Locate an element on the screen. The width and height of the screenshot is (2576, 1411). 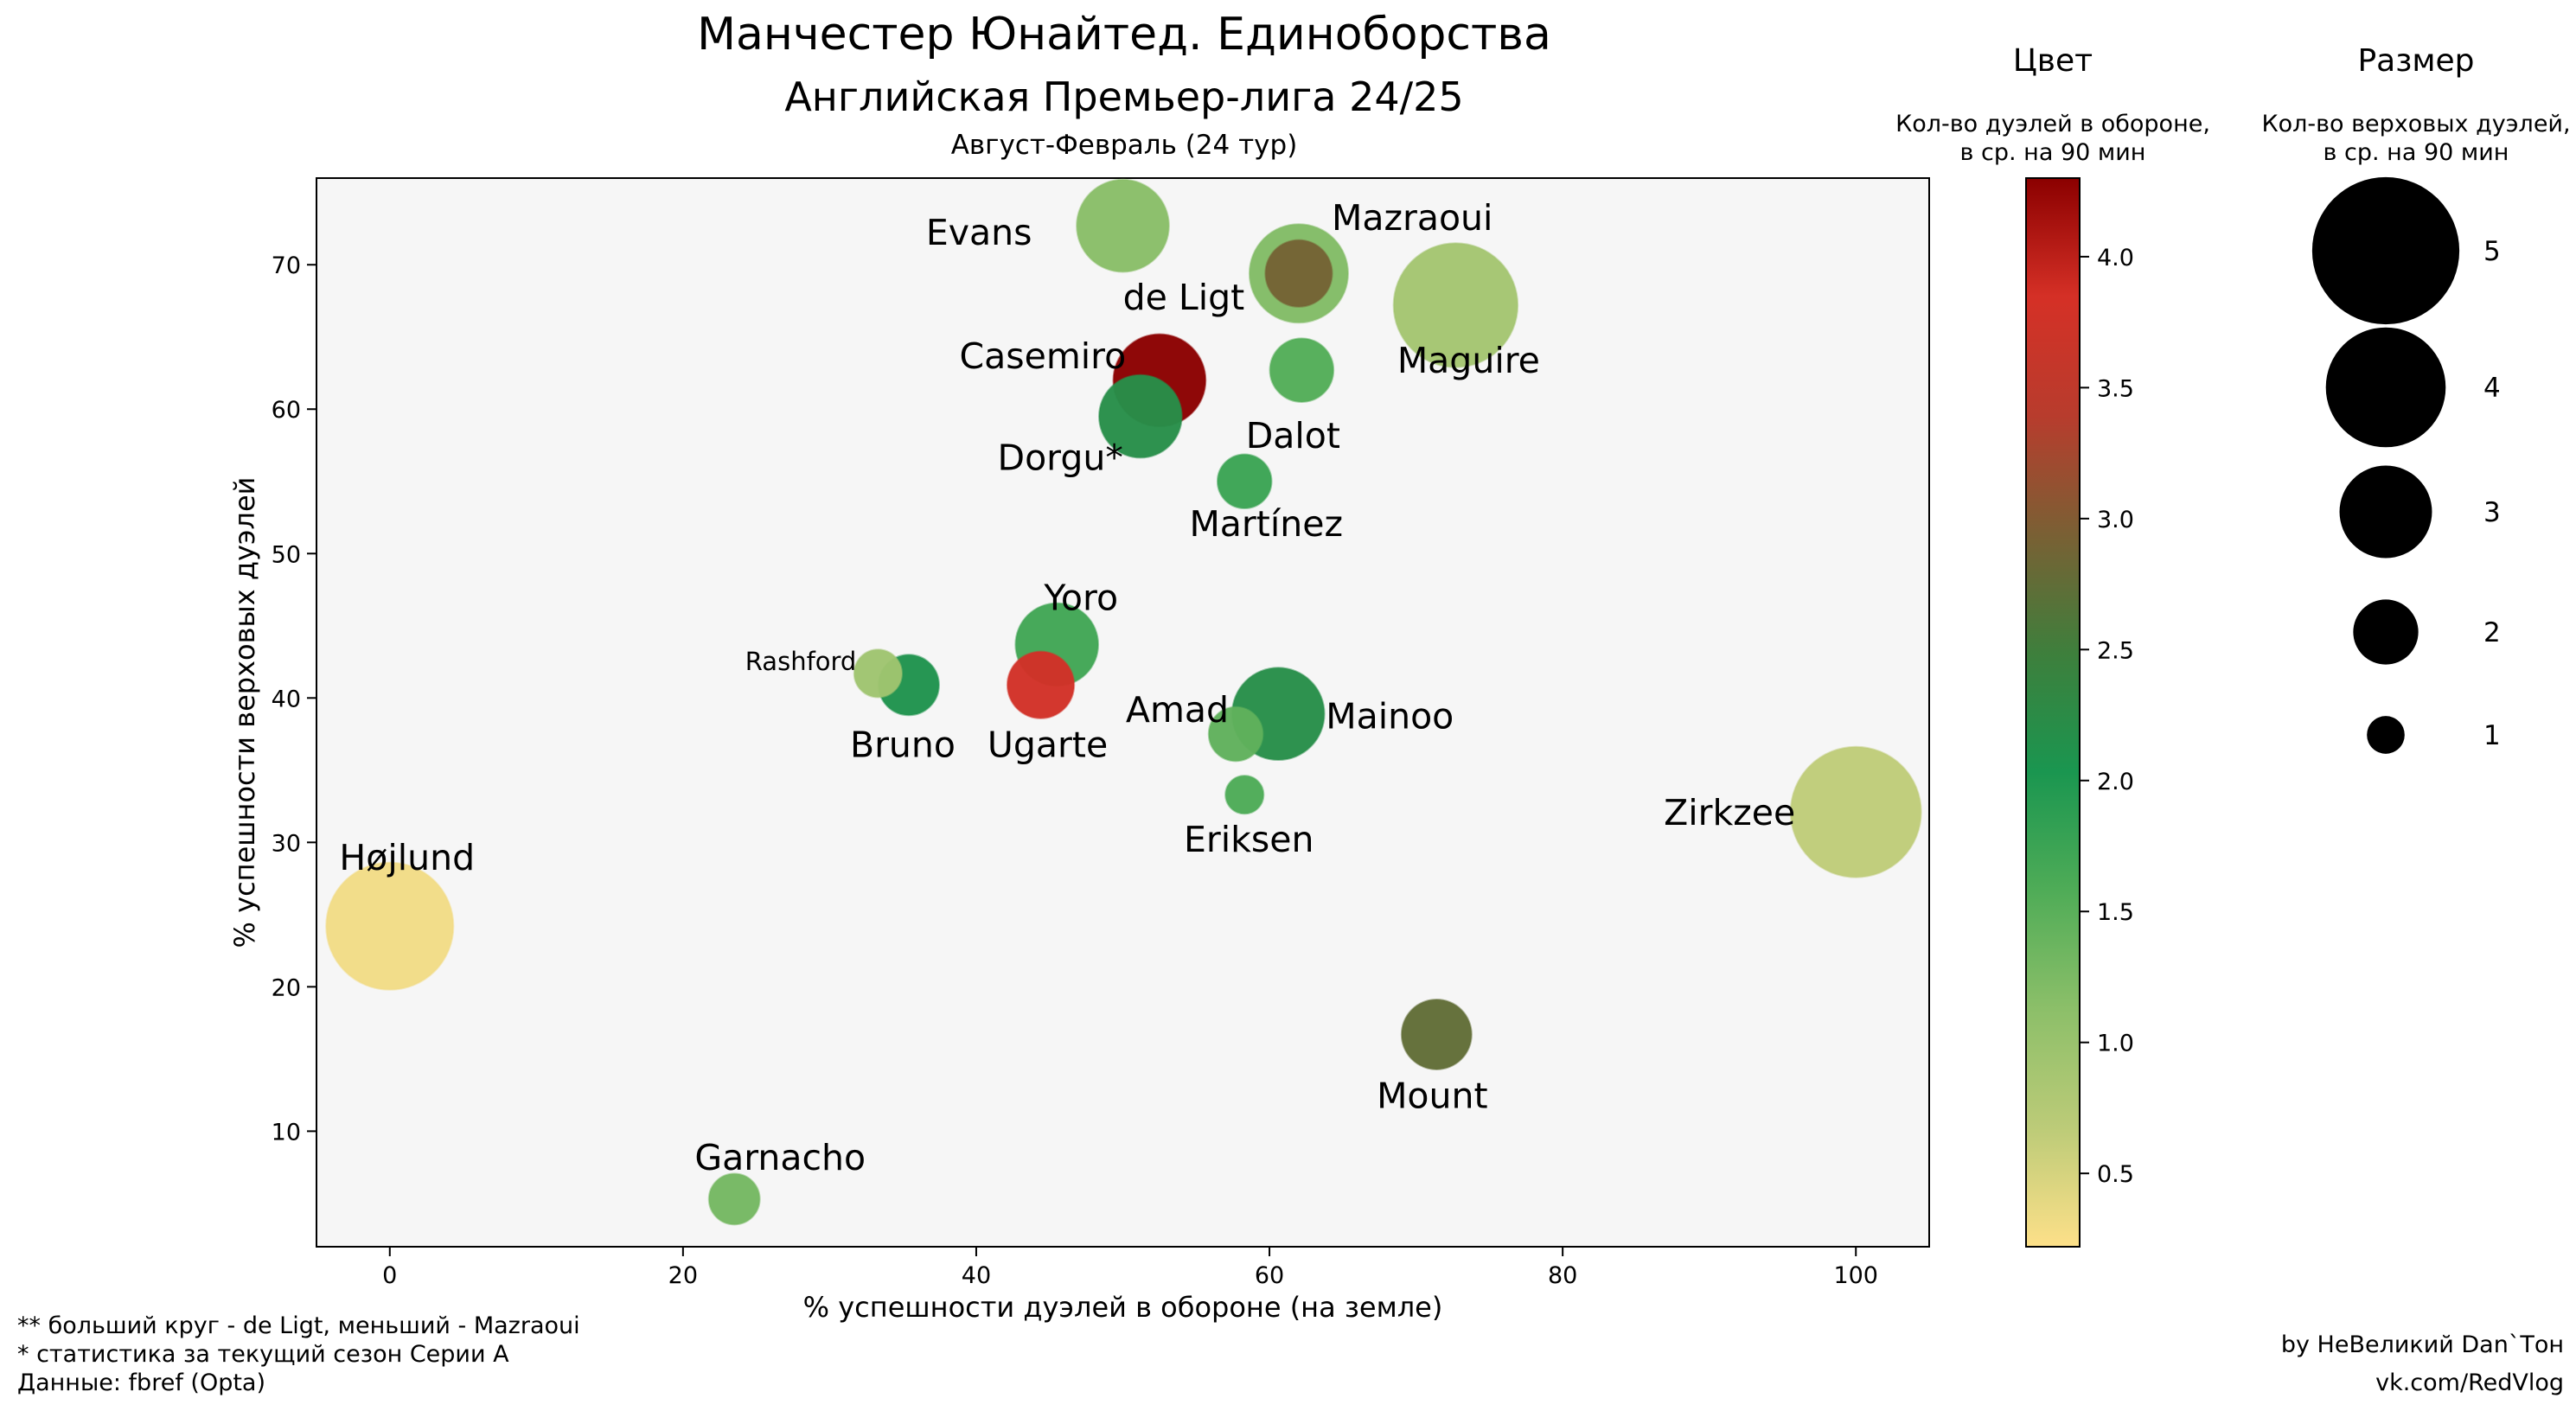
point-label: Eriksen is located at coordinates (1249, 839).